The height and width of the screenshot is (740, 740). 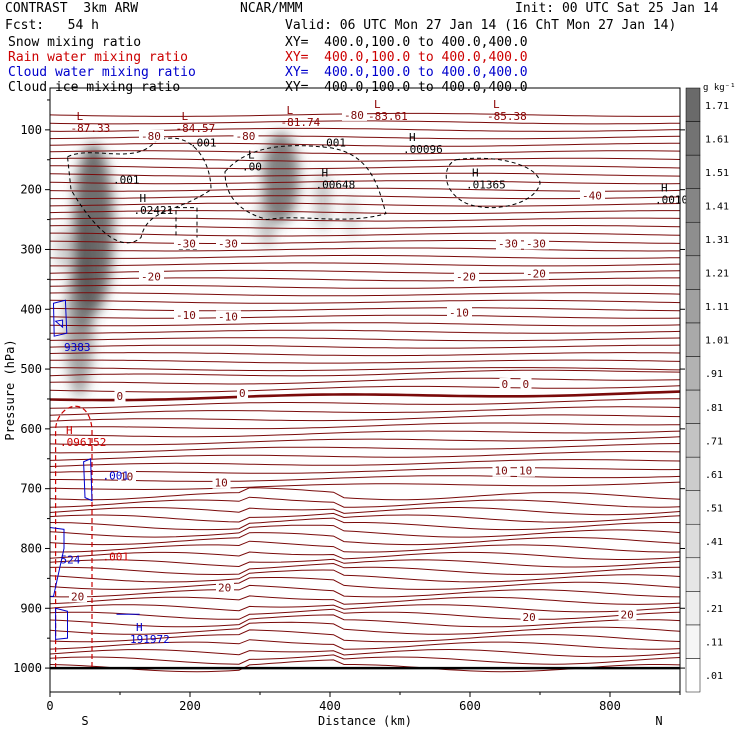 I want to click on temp-label-12: -10, so click(x=228, y=316).